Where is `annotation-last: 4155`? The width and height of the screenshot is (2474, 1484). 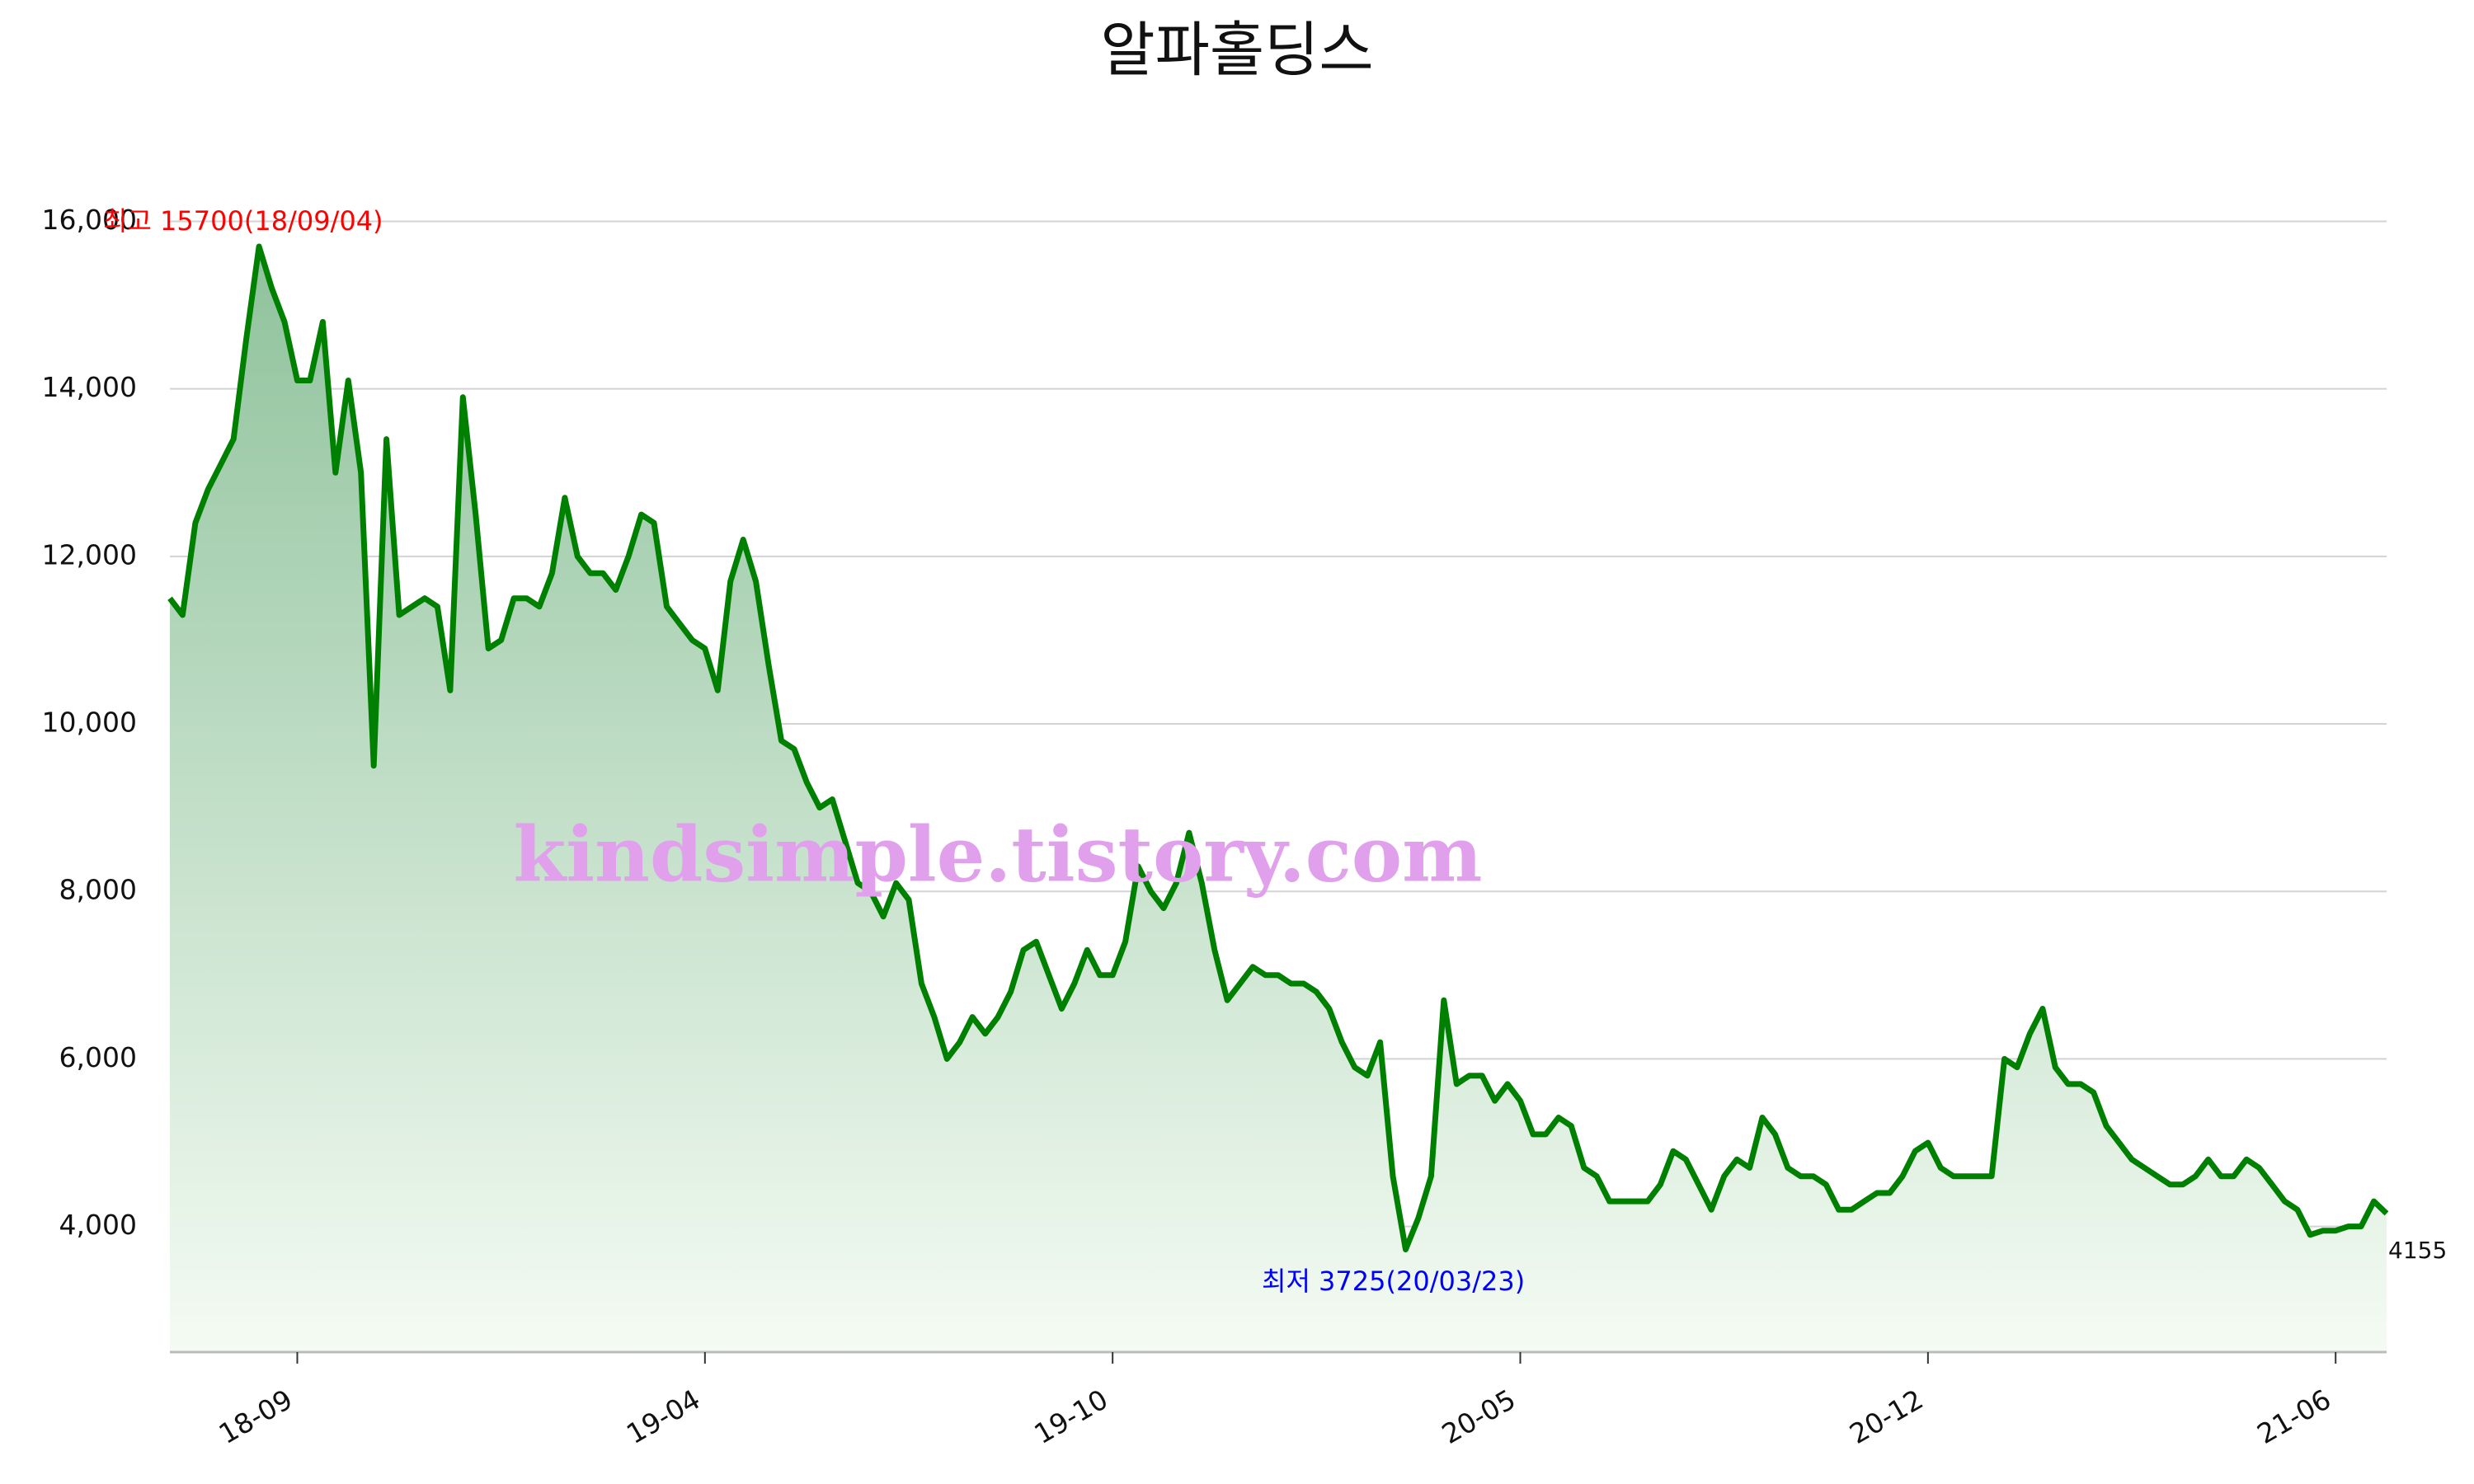 annotation-last: 4155 is located at coordinates (2417, 1250).